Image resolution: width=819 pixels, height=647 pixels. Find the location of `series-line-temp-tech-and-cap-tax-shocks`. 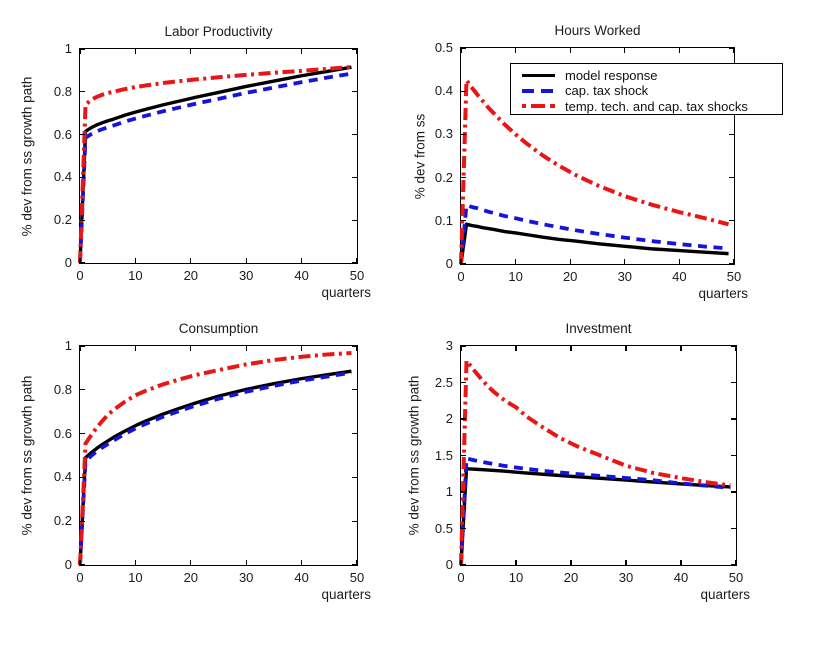

series-line-temp-tech-and-cap-tax-shocks is located at coordinates (215, 164).